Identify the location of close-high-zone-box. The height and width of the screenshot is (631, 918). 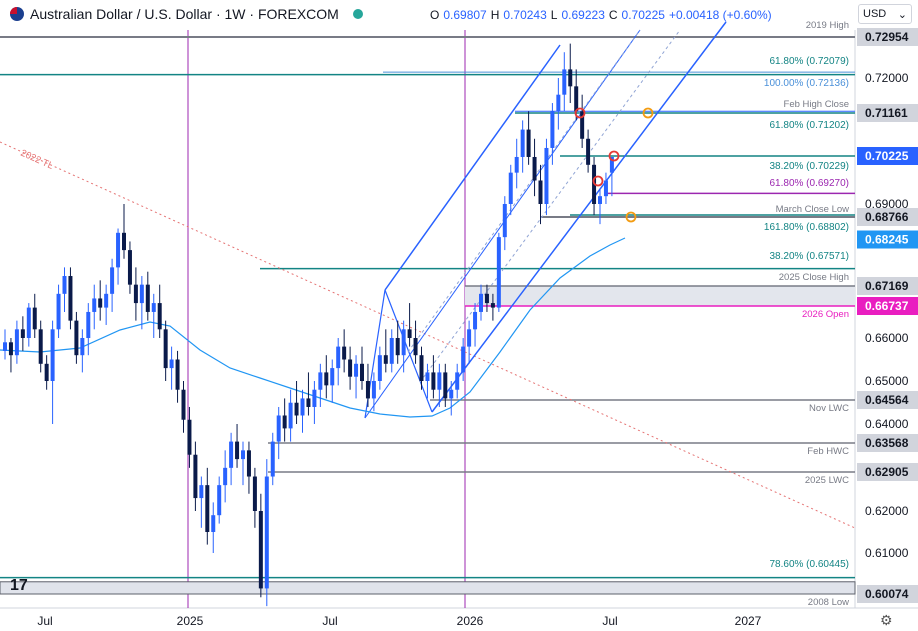
(660, 296).